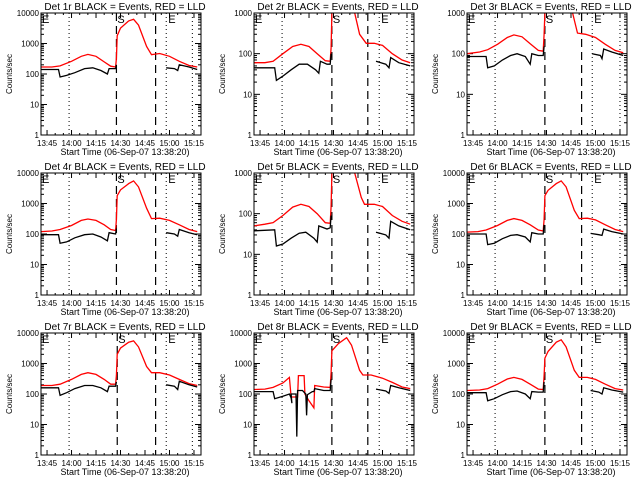 The image size is (640, 480). I want to click on chart-title: Det 4r BLACK = Events, RED = LLD, so click(124, 167).